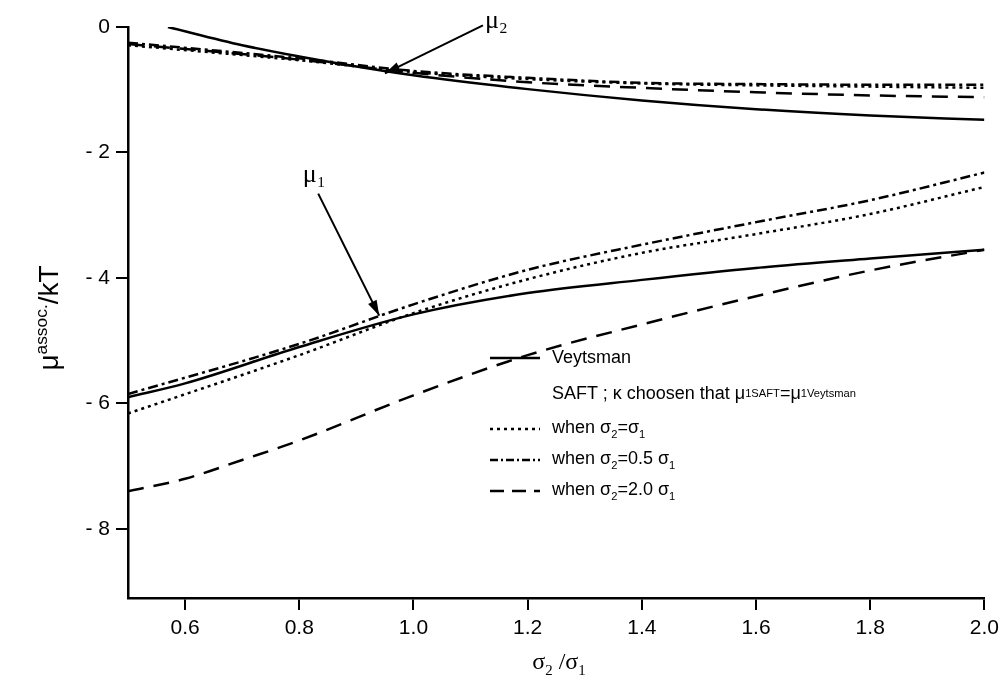  I want to click on x-tick-label: 0.6, so click(185, 627).